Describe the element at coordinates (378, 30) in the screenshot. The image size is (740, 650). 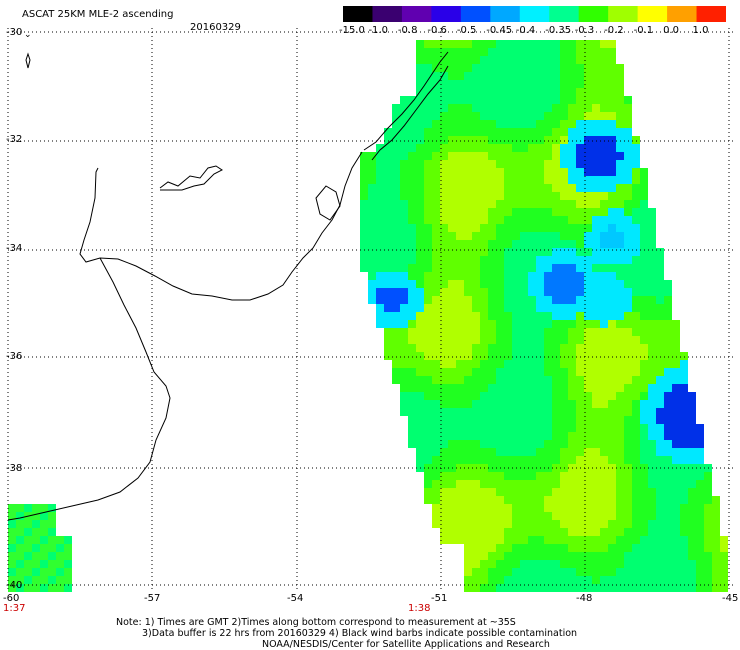
I see `colorbar-label: -1.0` at that location.